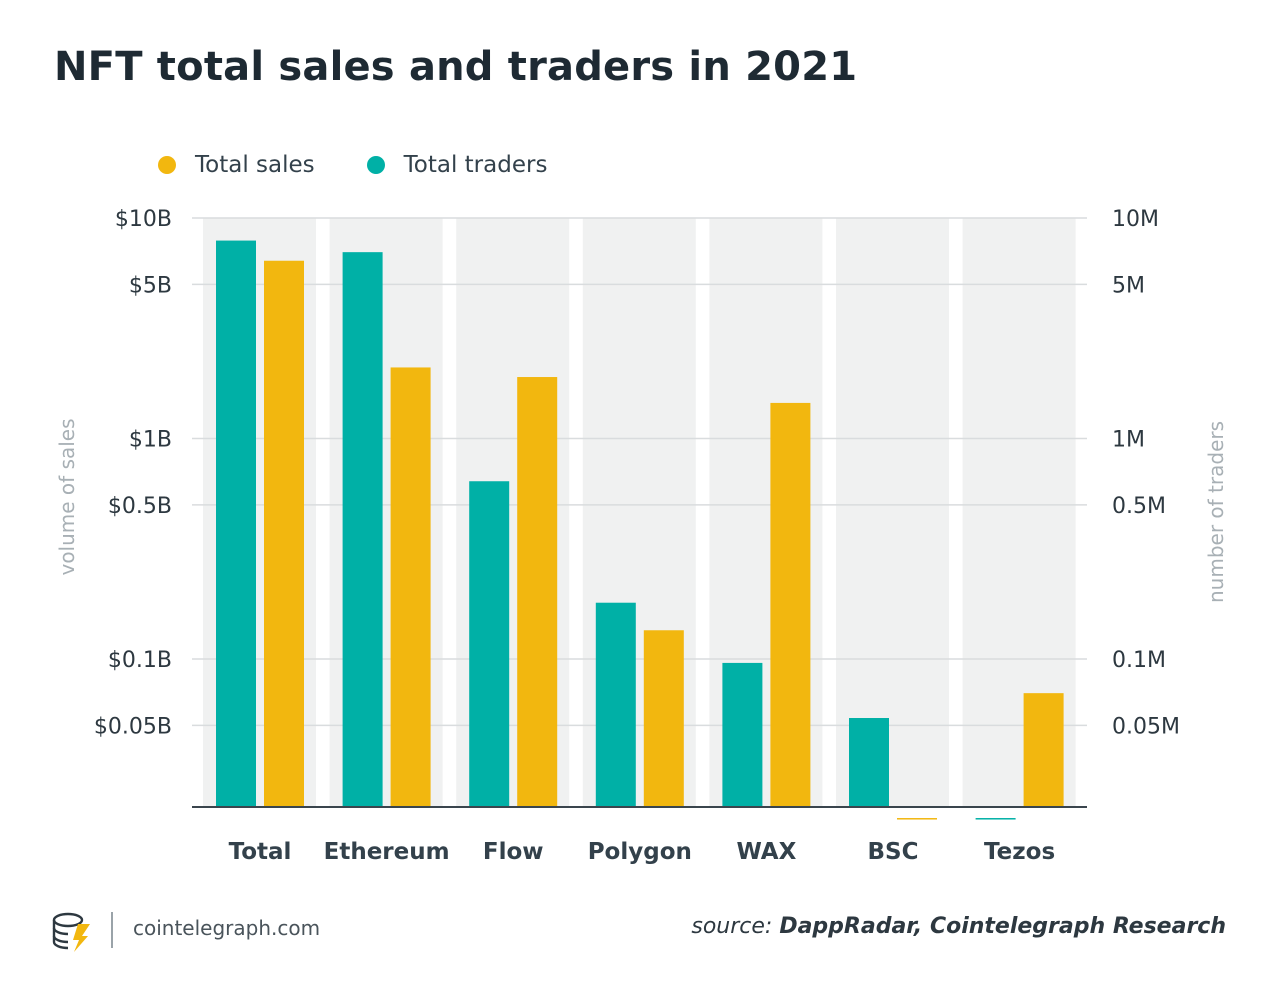  What do you see at coordinates (255, 165) in the screenshot?
I see `legend-label-sales: Total sales` at bounding box center [255, 165].